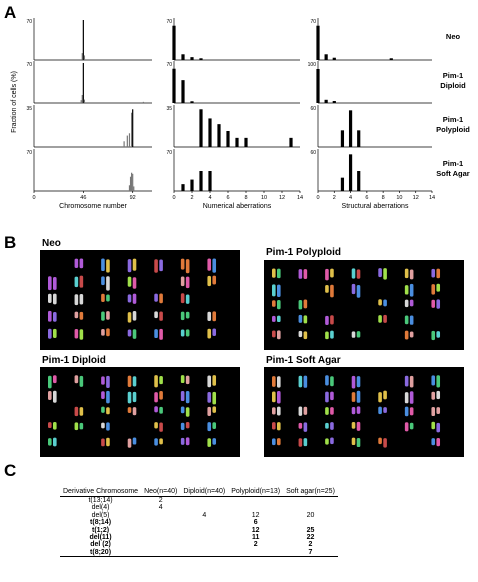 The height and width of the screenshot is (582, 478). What do you see at coordinates (453, 85) in the screenshot?
I see `row-label: Diploid` at bounding box center [453, 85].